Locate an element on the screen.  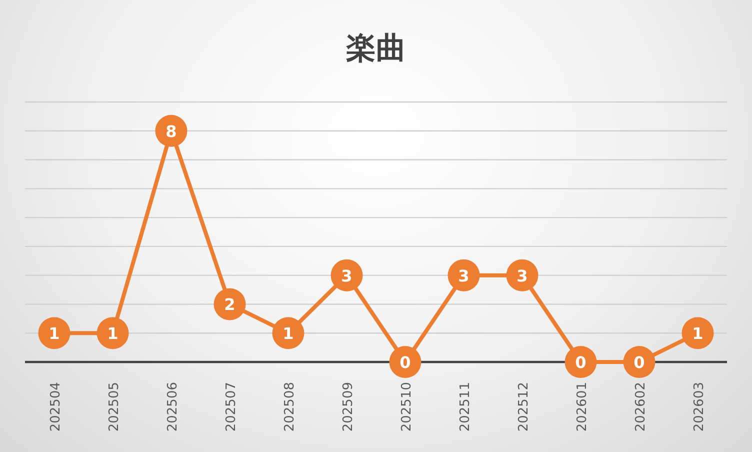
x-tick-label: 202603 is located at coordinates (699, 407).